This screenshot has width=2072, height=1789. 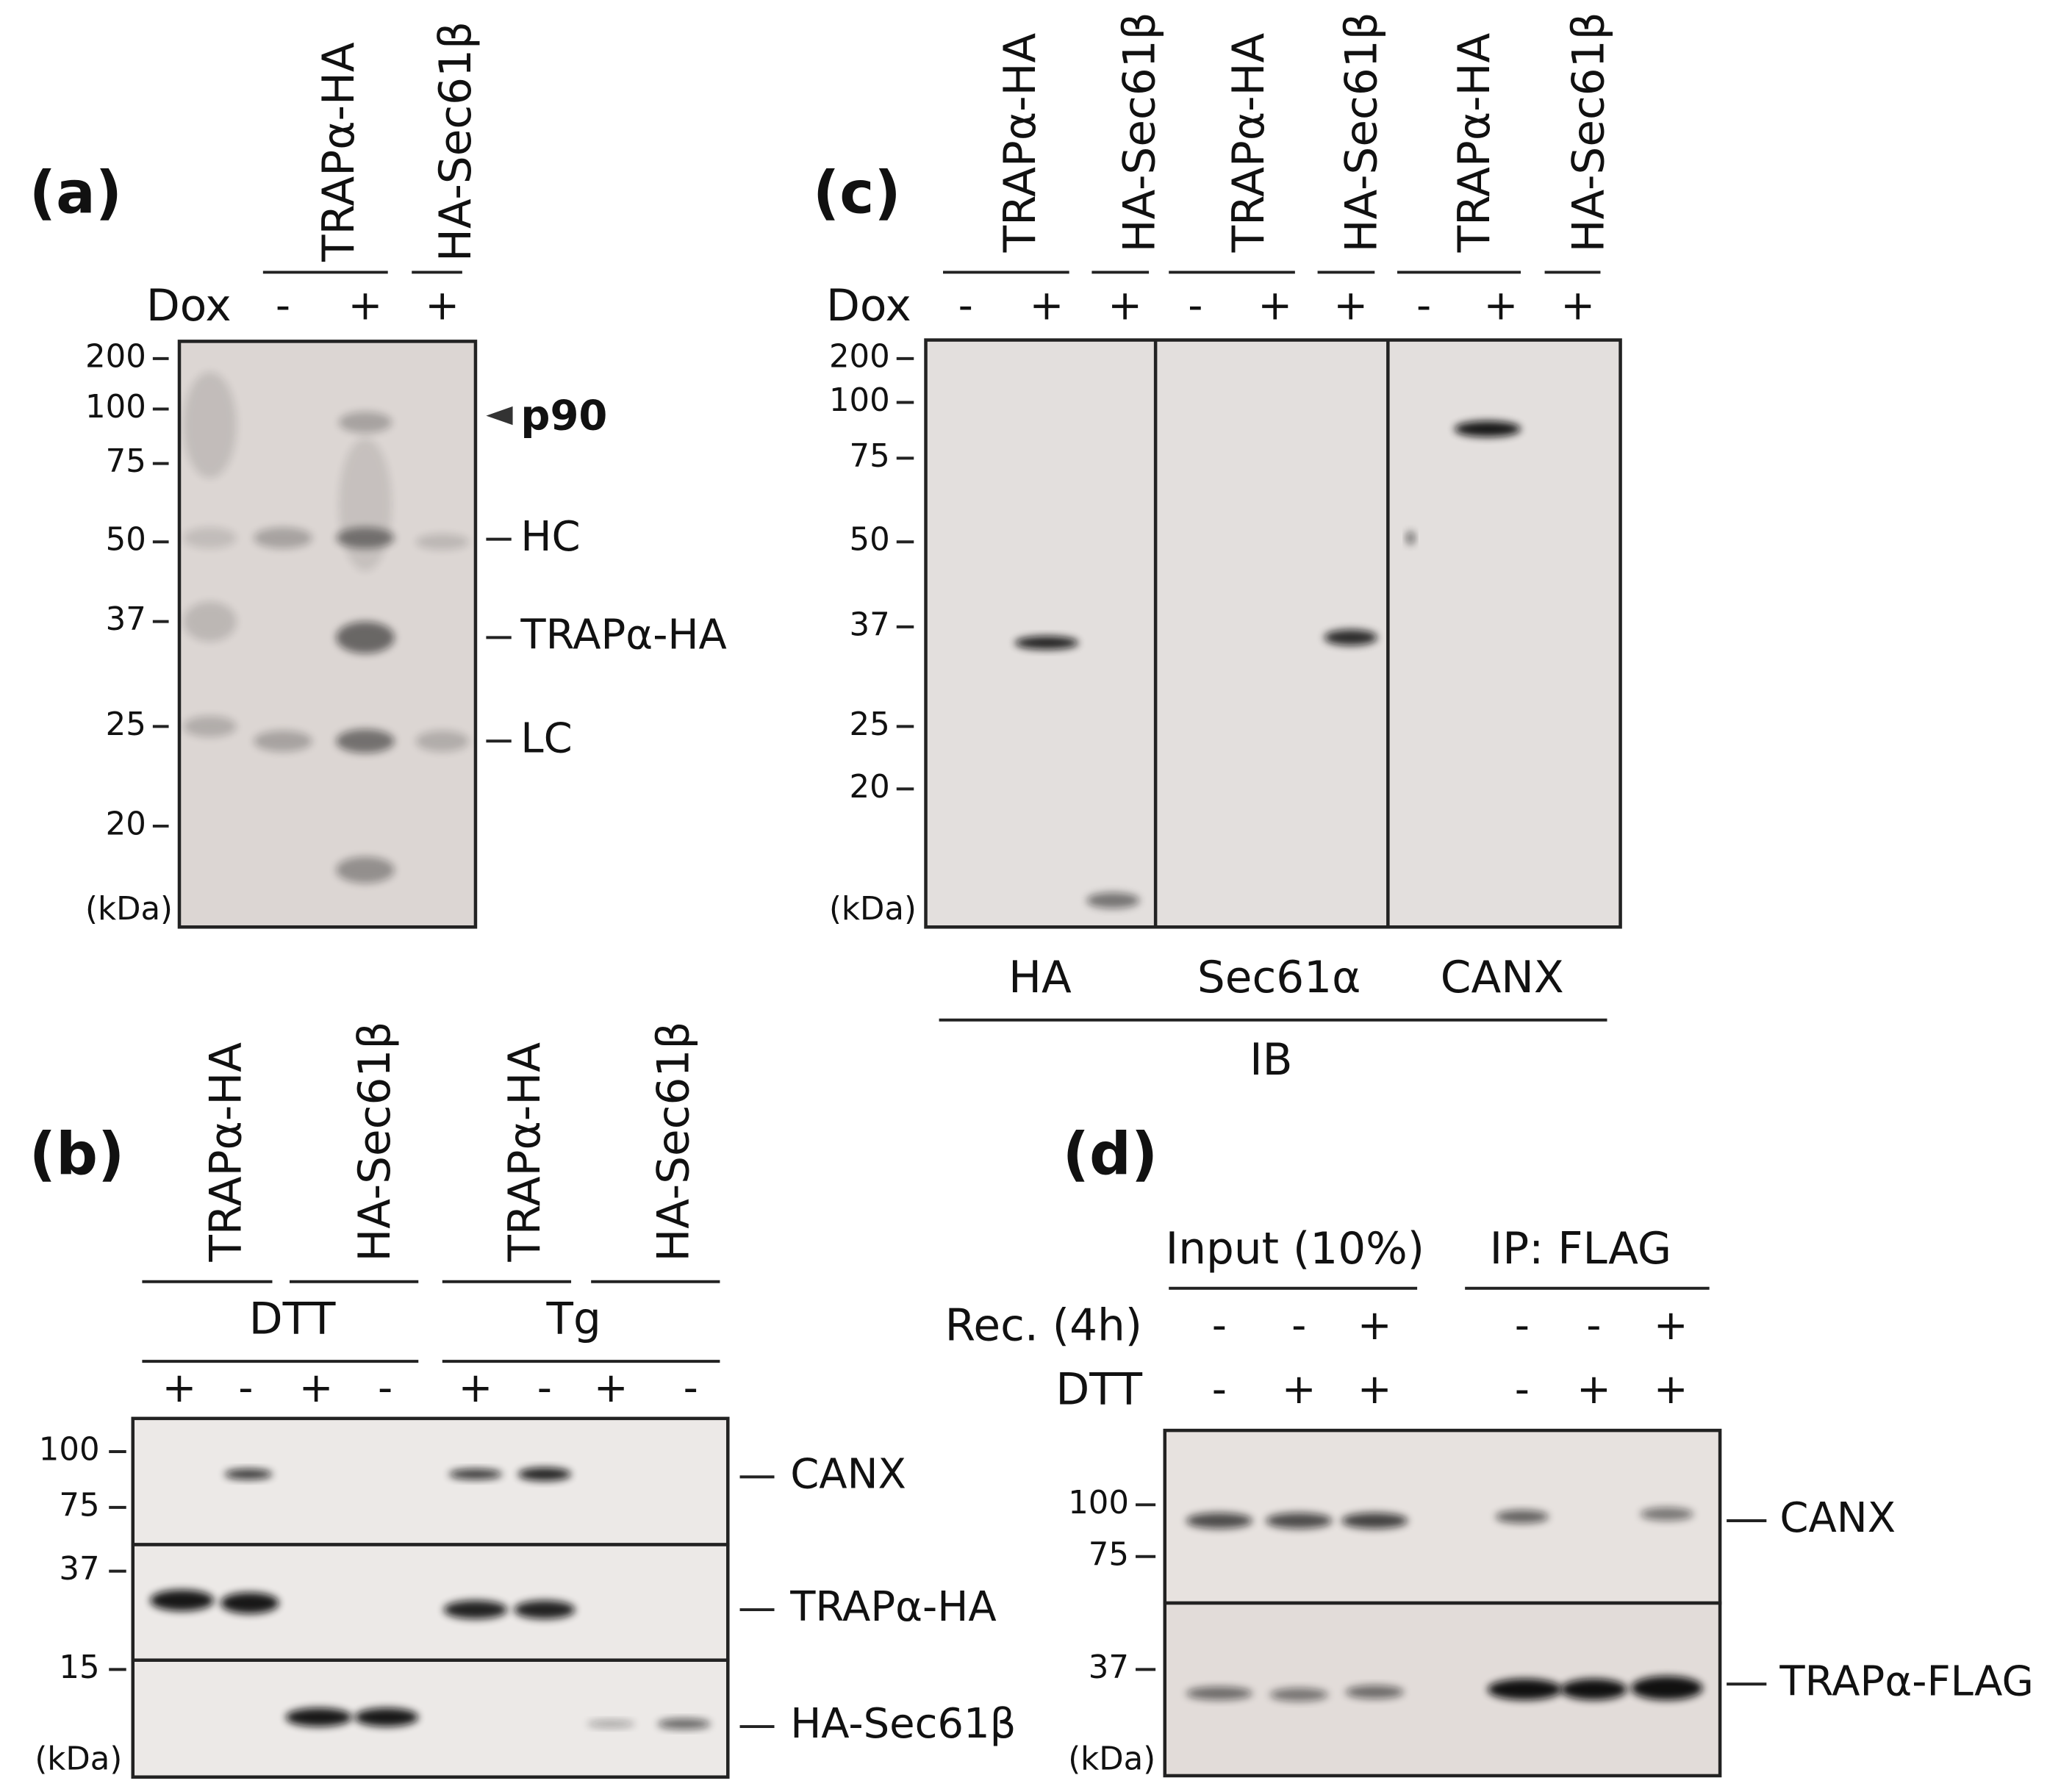 I want to click on annotation: HC, so click(x=550, y=537).